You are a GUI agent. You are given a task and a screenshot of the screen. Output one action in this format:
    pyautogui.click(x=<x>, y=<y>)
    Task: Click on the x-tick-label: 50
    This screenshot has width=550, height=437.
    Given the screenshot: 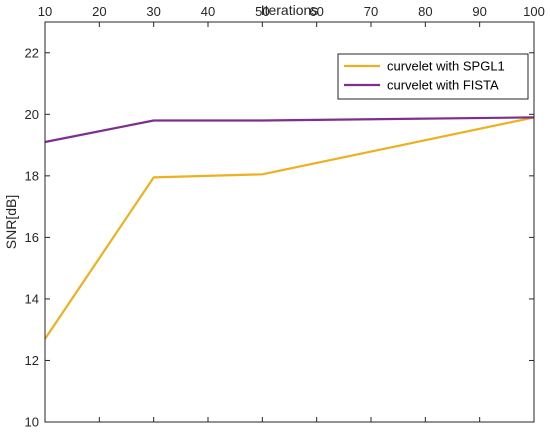 What is the action you would take?
    pyautogui.click(x=262, y=11)
    